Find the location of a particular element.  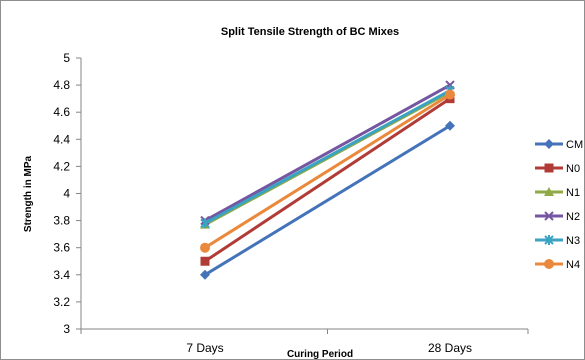

legend-item-cm: CM is located at coordinates (559, 145).